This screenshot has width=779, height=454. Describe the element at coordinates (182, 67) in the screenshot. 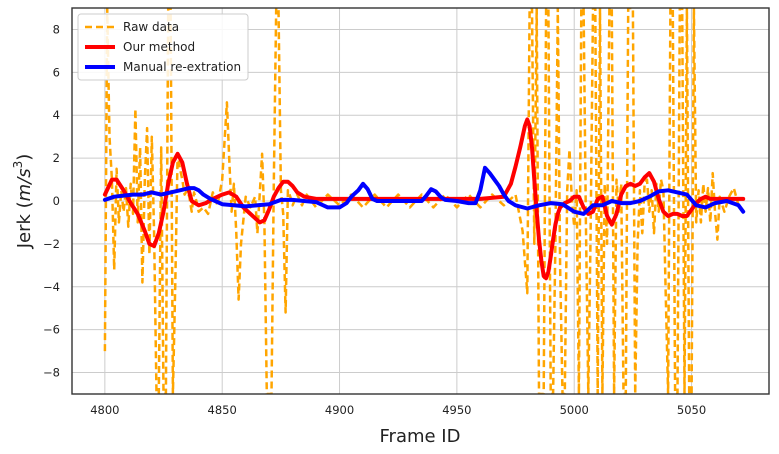

I see `legend-label-manual: Manual re-extration` at that location.